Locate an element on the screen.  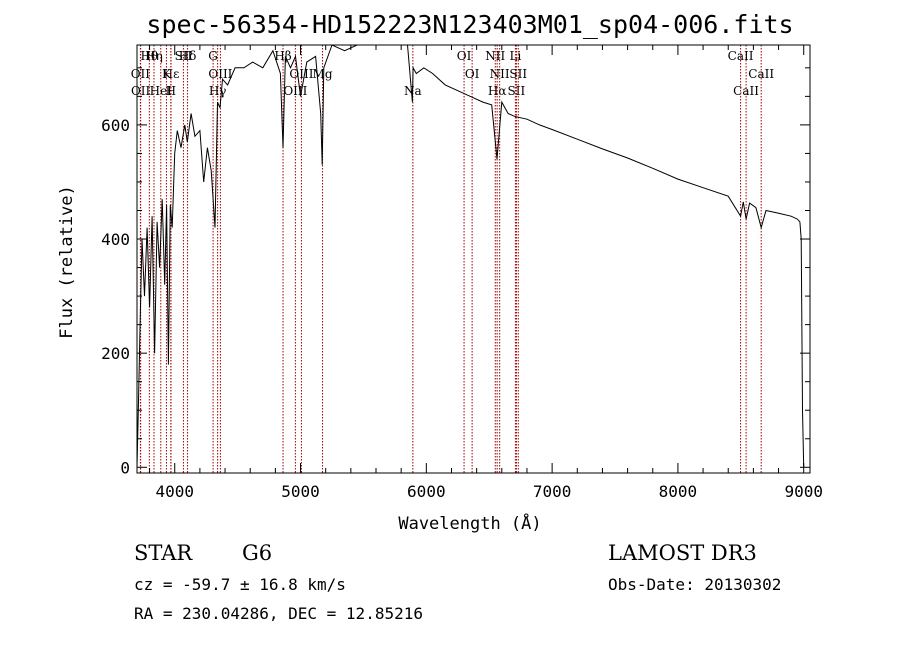
object-subclass: G6 is located at coordinates (257, 553).